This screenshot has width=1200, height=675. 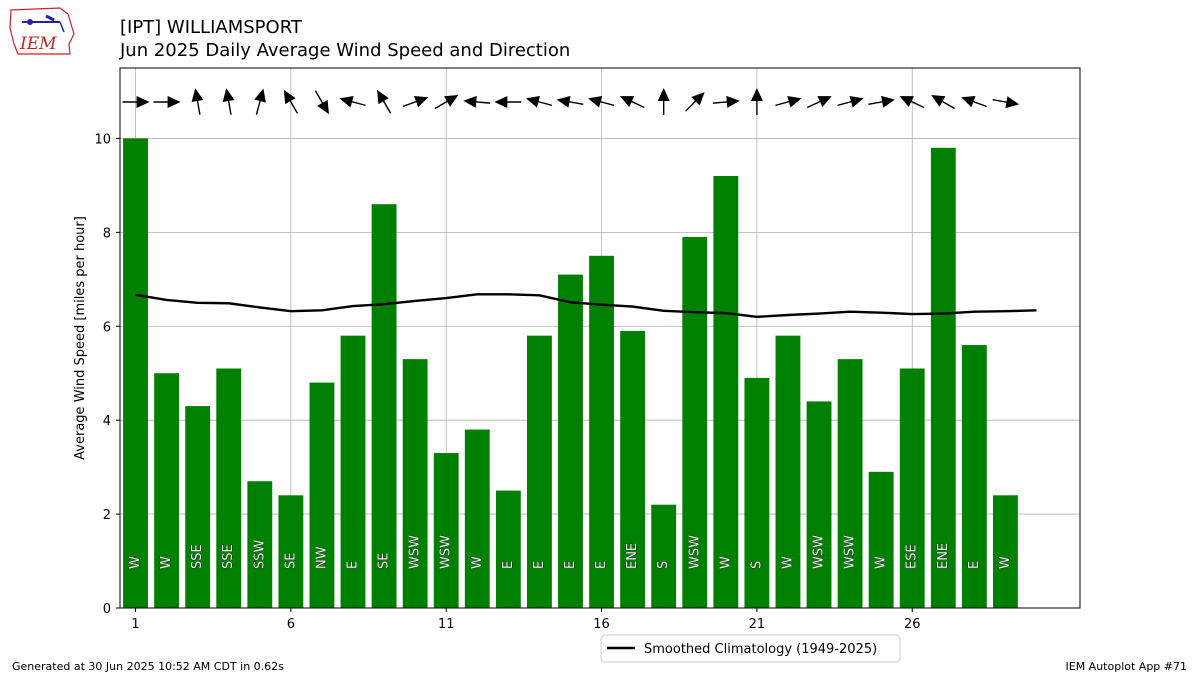 What do you see at coordinates (694, 552) in the screenshot?
I see `direction-label-day-19: WSW` at bounding box center [694, 552].